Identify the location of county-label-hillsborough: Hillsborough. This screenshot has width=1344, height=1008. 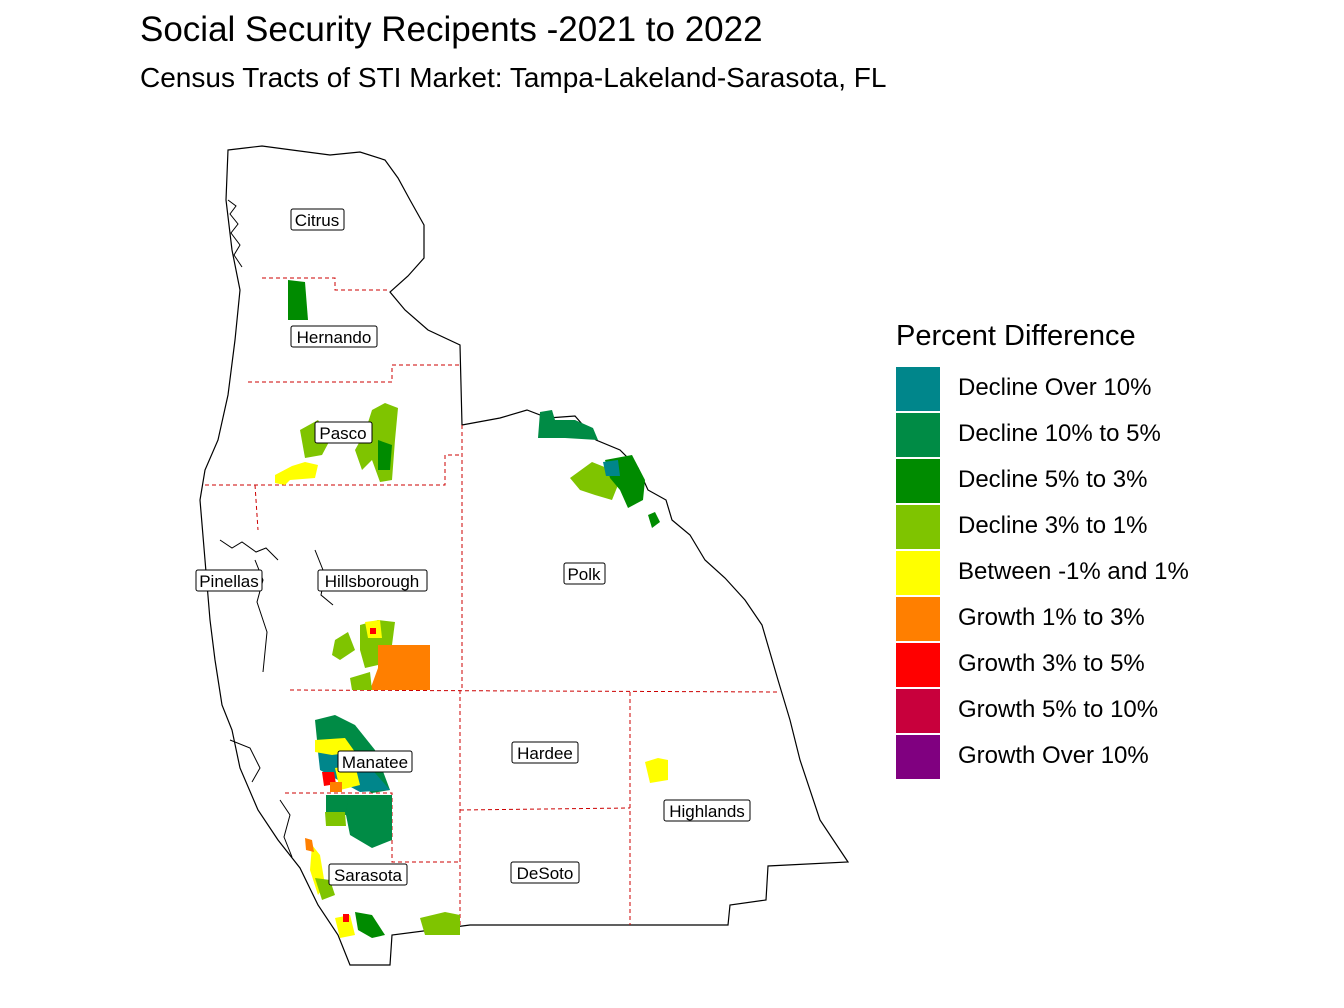
(372, 580).